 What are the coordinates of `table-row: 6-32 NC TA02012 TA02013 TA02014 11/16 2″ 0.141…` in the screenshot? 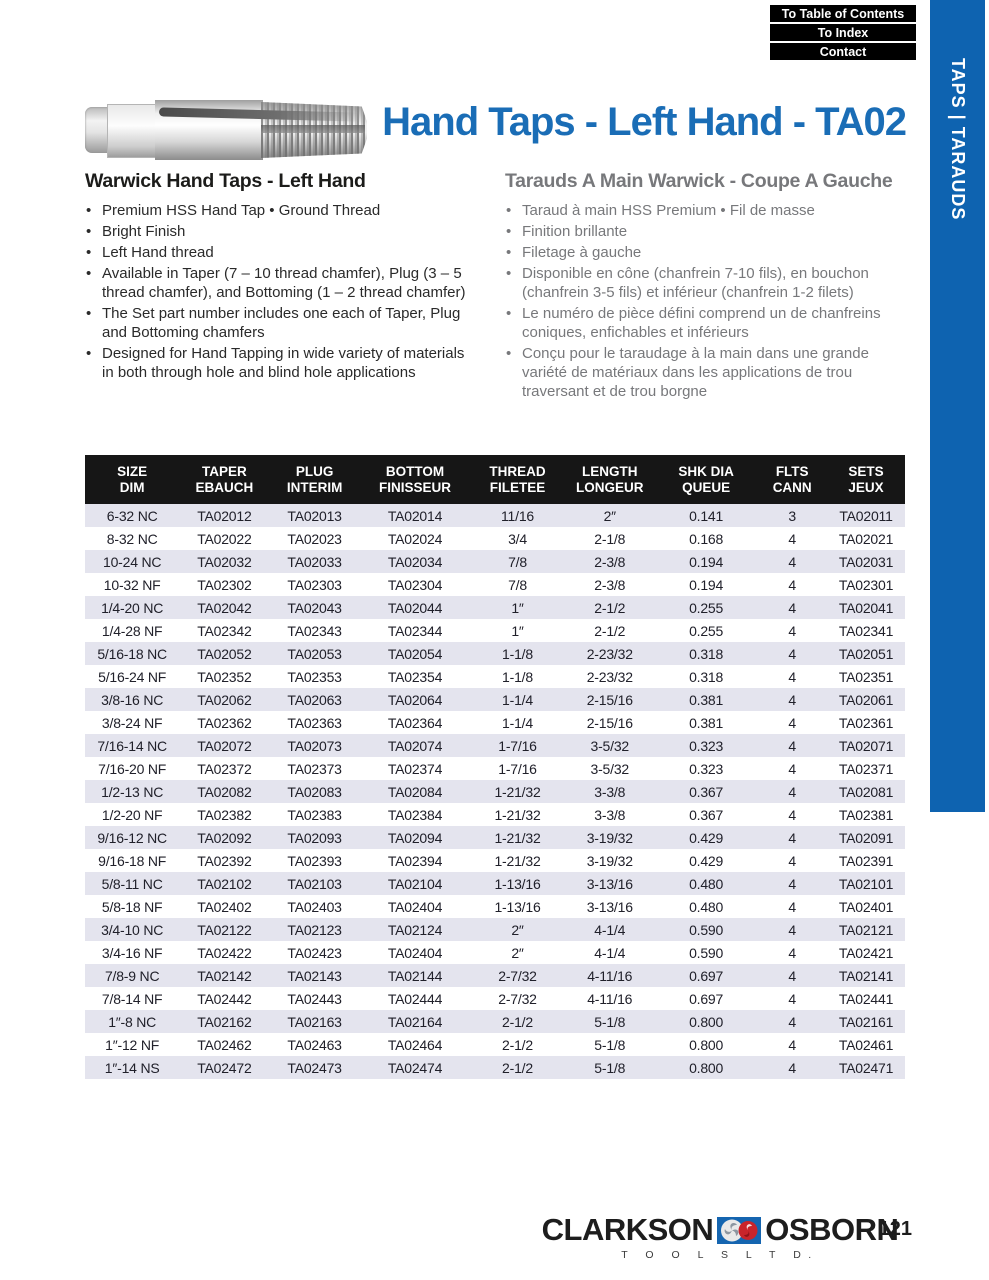 It's located at (495, 515).